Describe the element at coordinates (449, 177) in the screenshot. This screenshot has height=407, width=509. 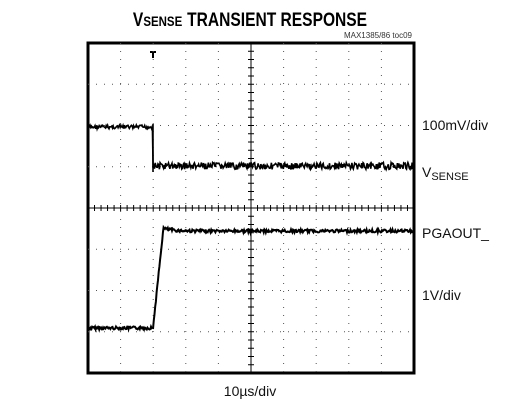
I see `top-trace-sub: SENSE` at that location.